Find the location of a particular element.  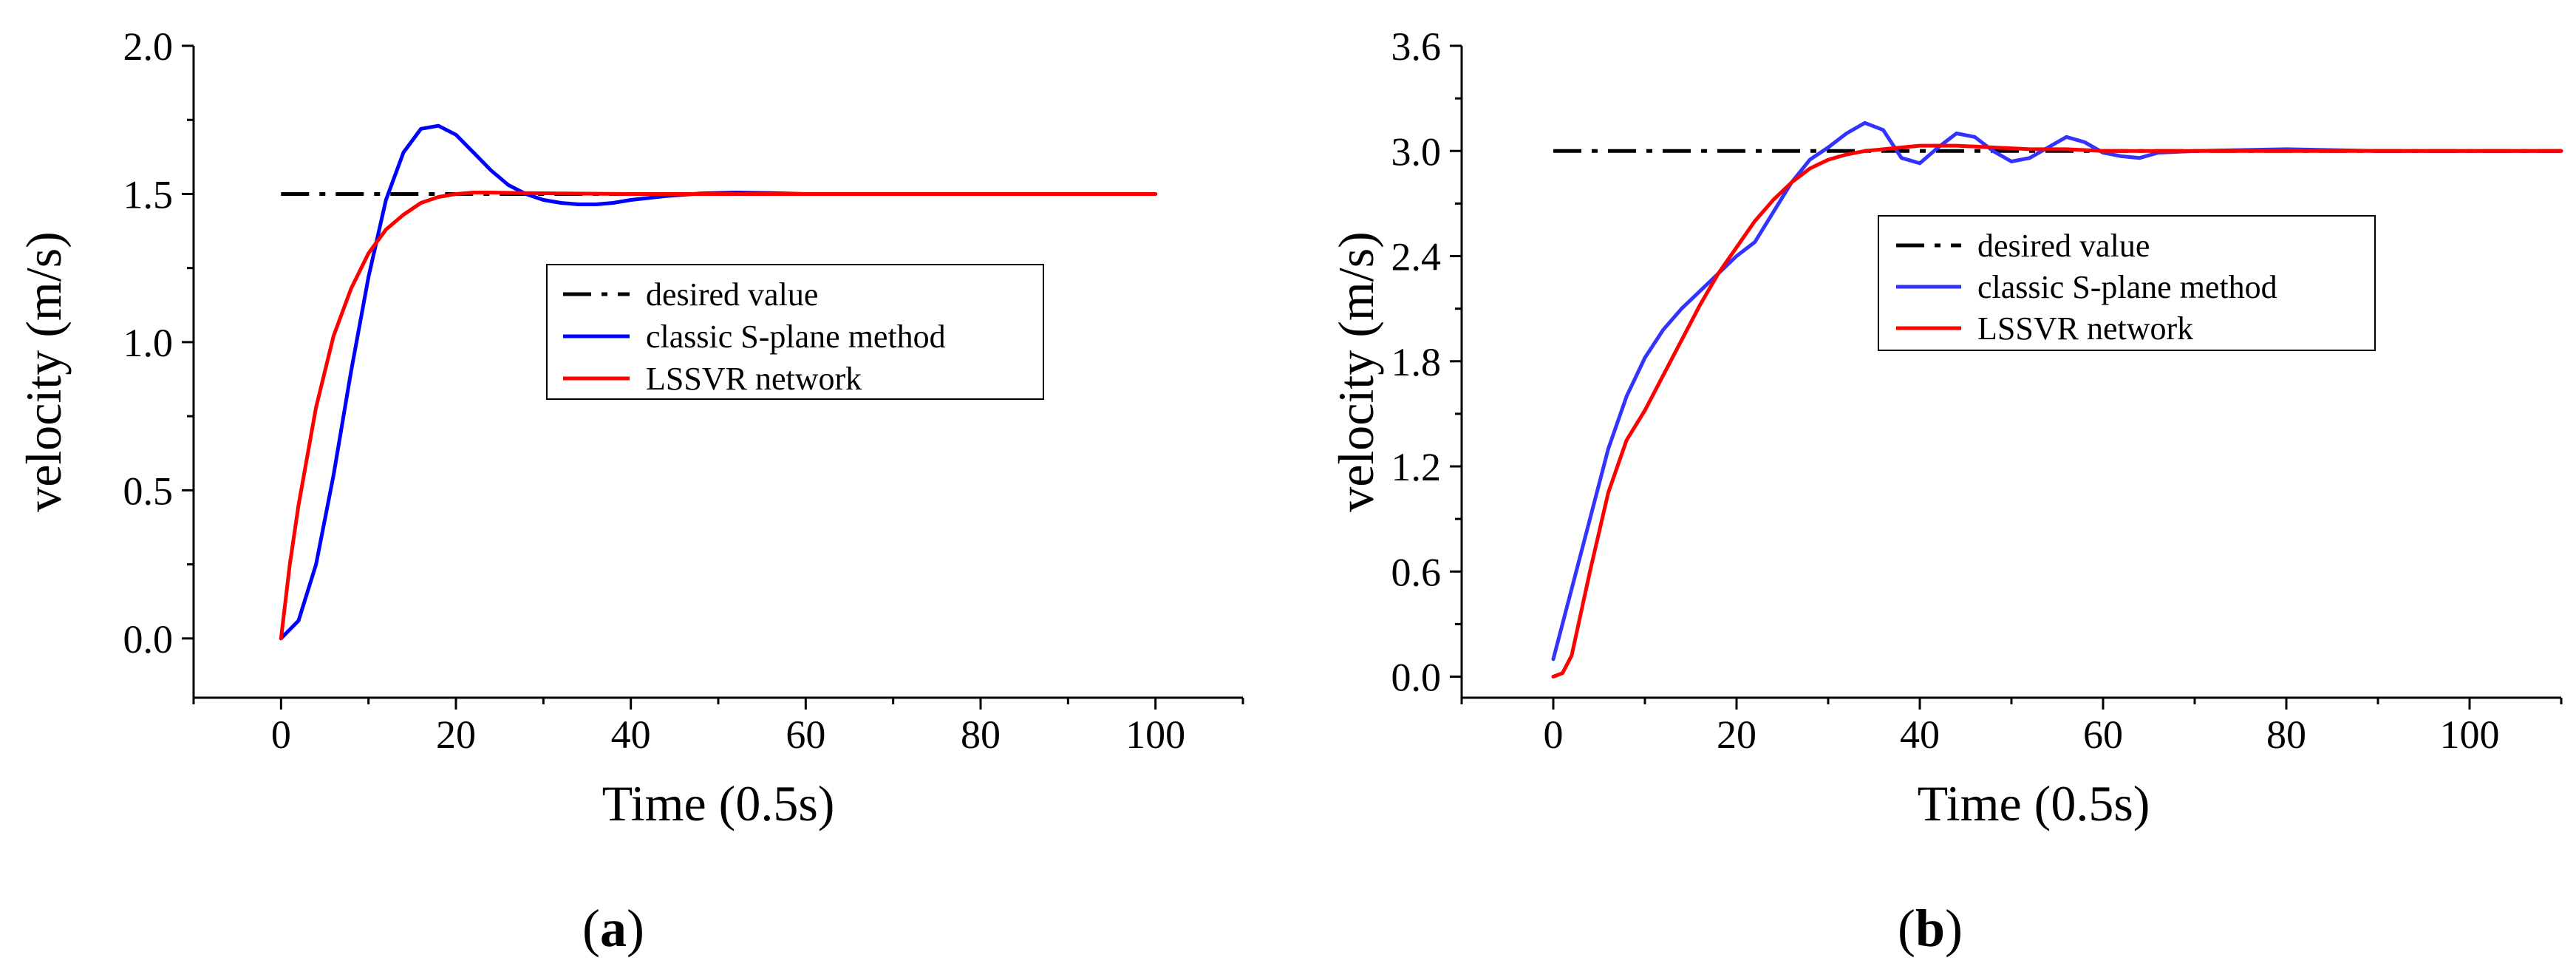

panel-b-x-tick-label: 0 is located at coordinates (1554, 734).